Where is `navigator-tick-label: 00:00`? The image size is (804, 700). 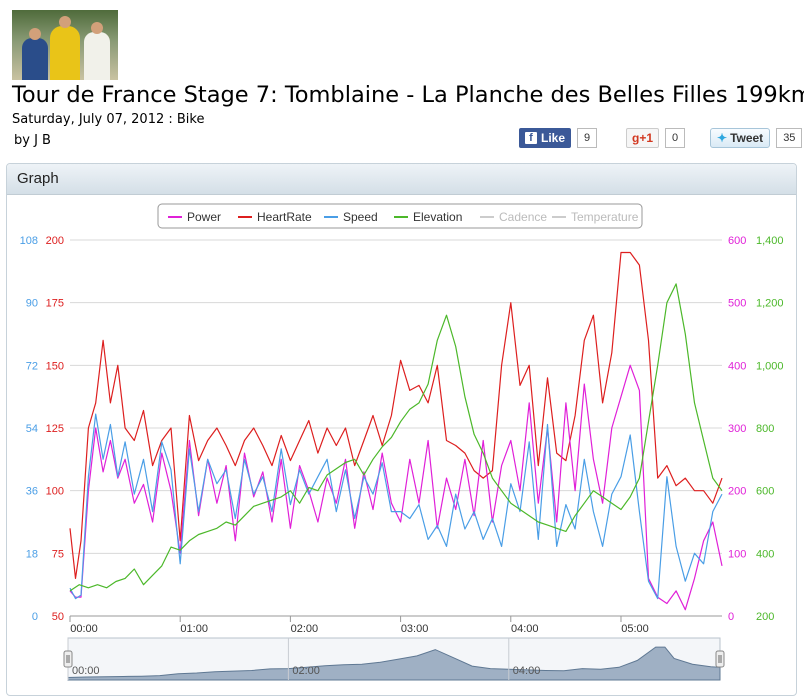 navigator-tick-label: 00:00 is located at coordinates (86, 671).